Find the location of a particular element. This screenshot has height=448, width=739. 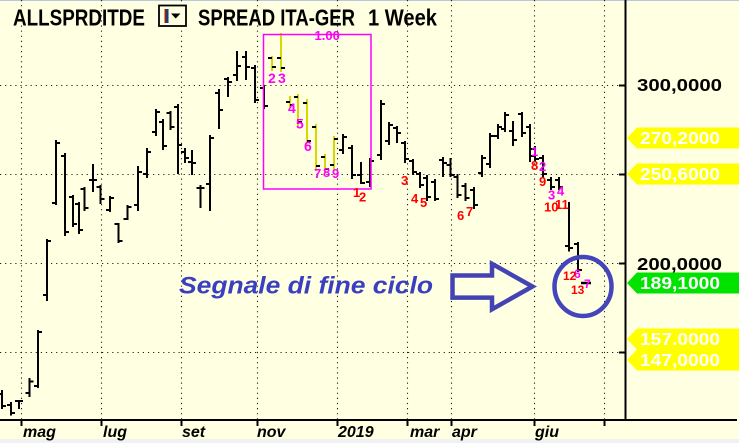

svg-text: 1.00 is located at coordinates (327, 35).